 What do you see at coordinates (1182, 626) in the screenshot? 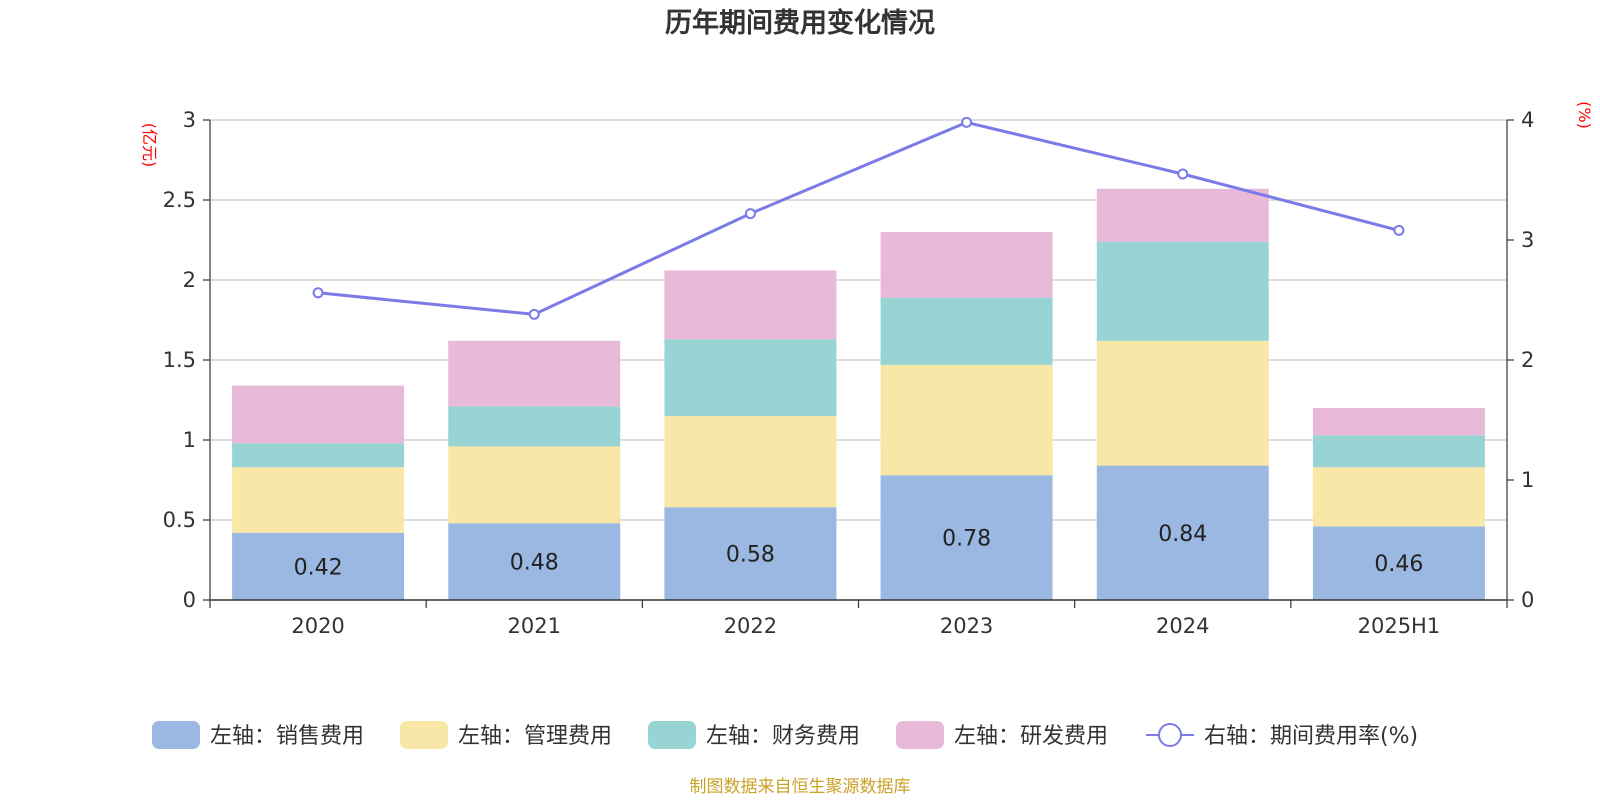
I see `x-axis-tick-label: 2024` at bounding box center [1182, 626].